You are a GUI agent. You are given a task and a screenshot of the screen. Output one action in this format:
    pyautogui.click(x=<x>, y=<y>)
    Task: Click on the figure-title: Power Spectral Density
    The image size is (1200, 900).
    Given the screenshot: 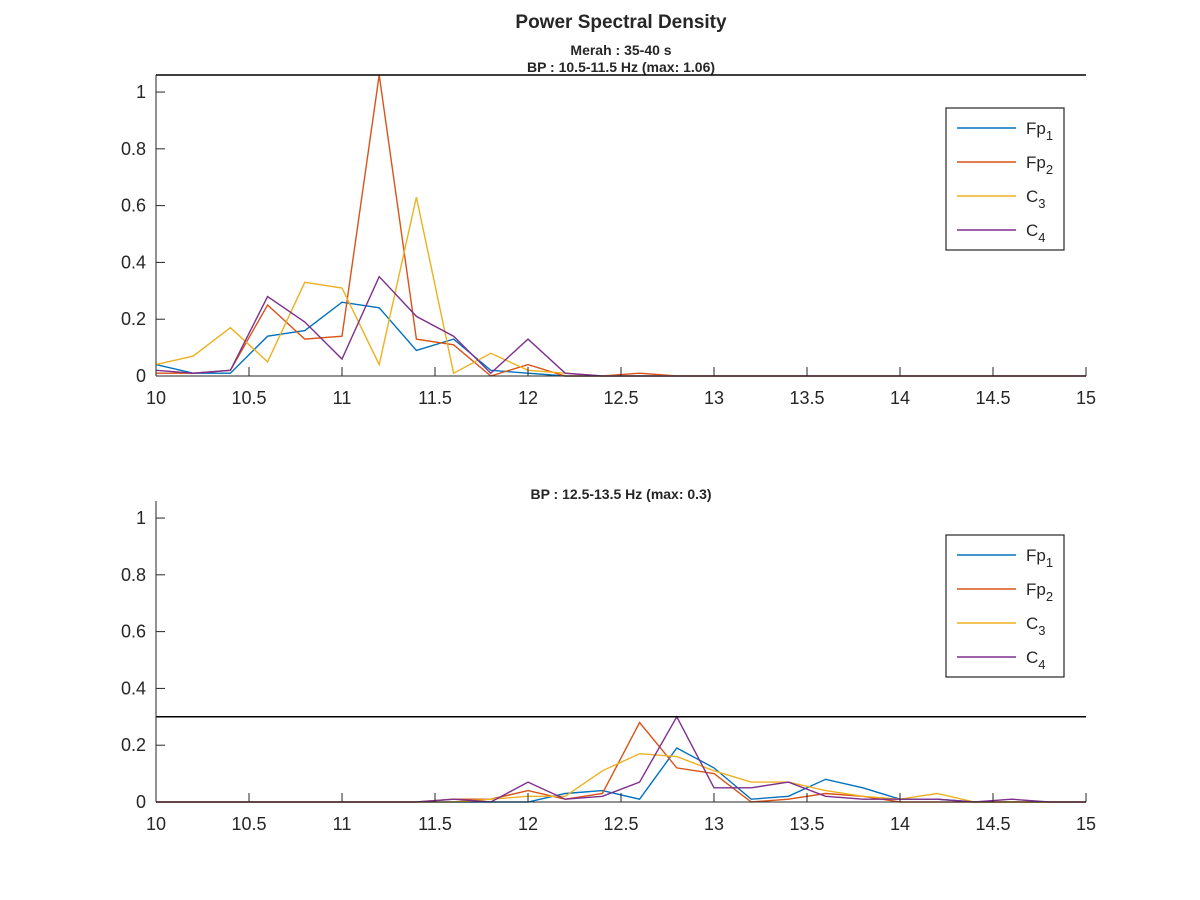 What is the action you would take?
    pyautogui.click(x=621, y=22)
    